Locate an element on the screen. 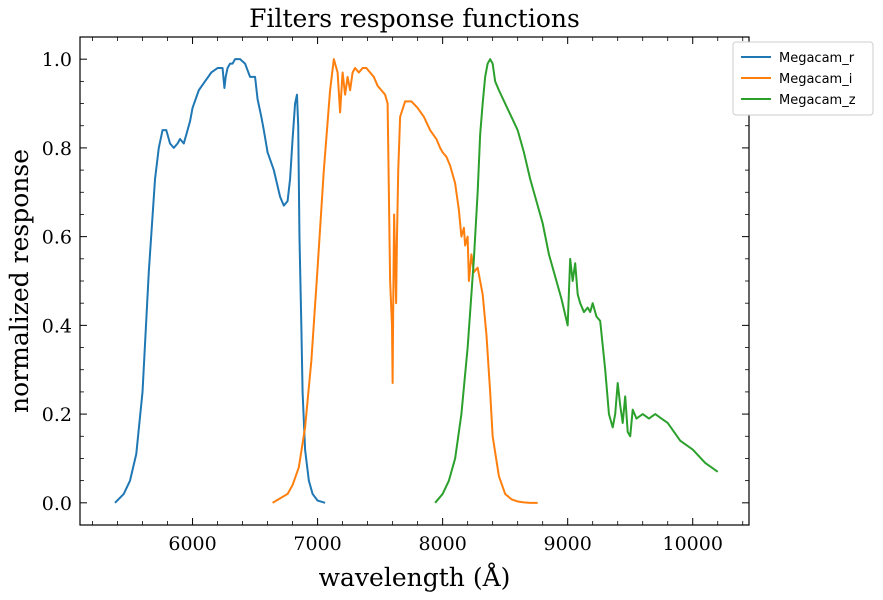 The height and width of the screenshot is (600, 883). y-tick-label: 0.8 is located at coordinates (57, 149).